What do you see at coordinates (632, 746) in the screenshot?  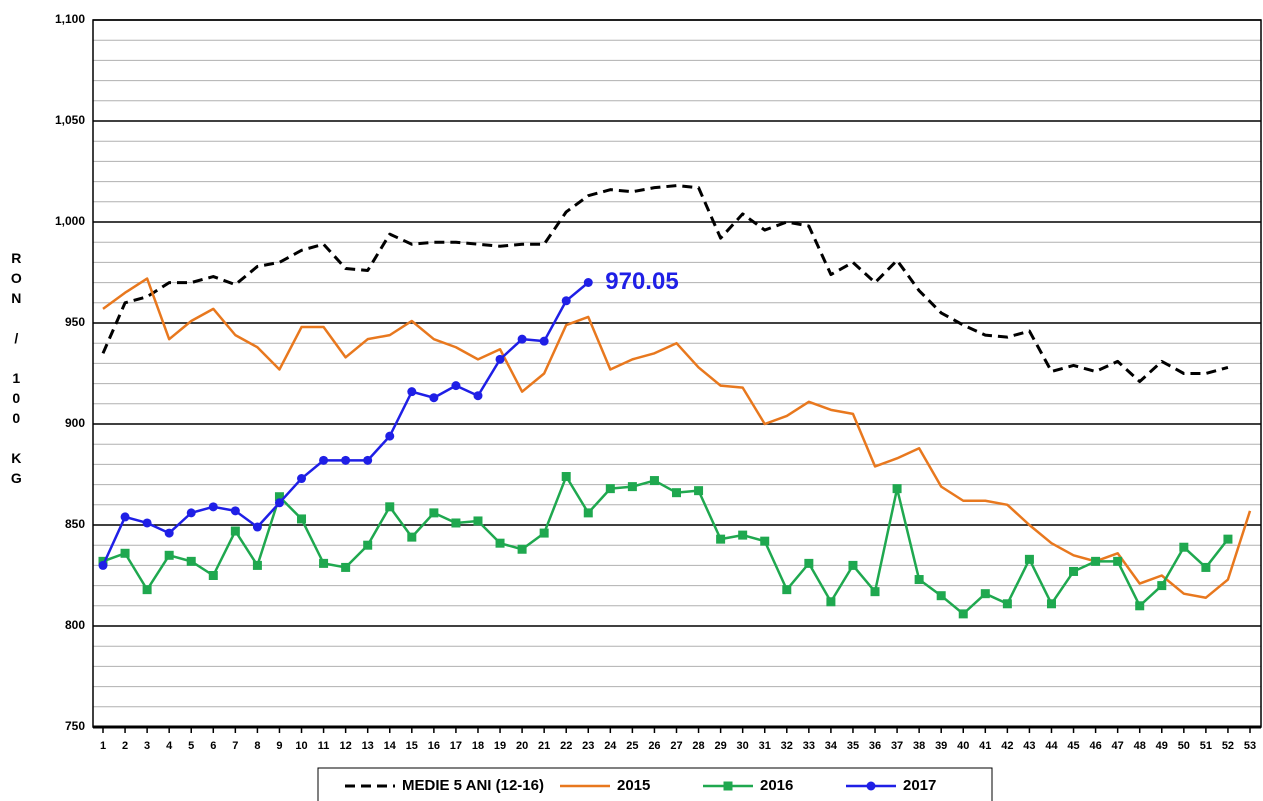 I see `x-tick-label: 25` at bounding box center [632, 746].